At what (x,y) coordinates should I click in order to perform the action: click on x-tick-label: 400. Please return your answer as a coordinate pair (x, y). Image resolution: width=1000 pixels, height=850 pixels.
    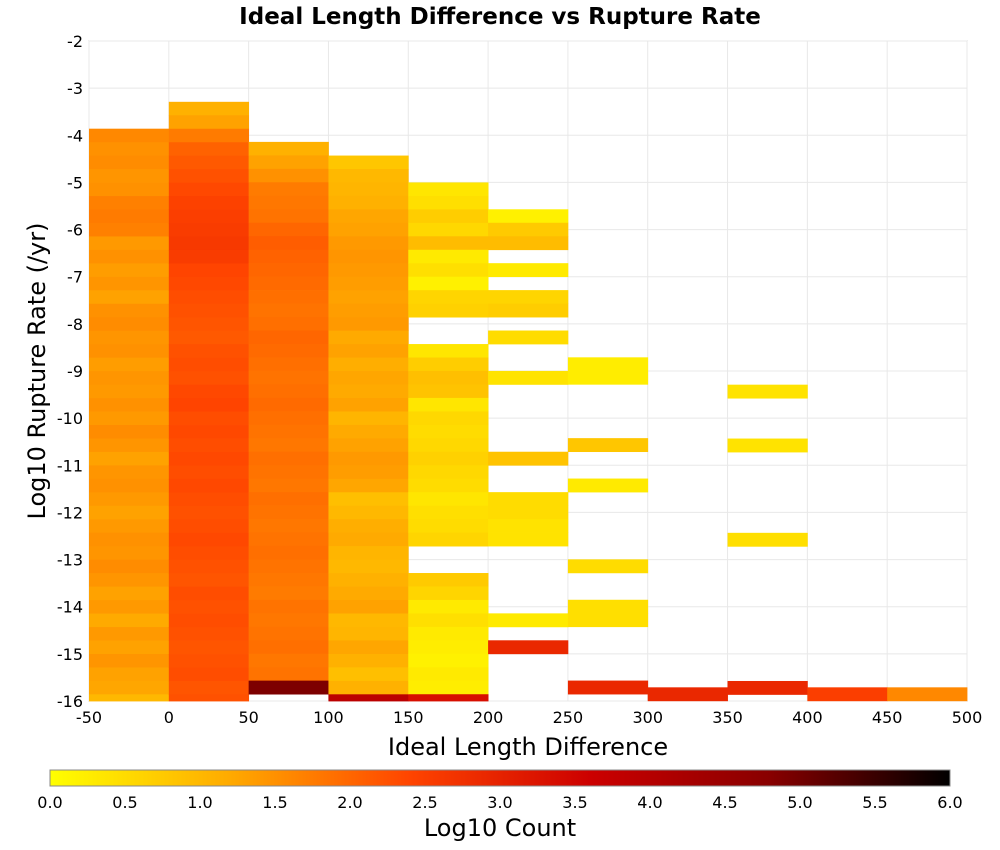
    Looking at the image, I should click on (807, 717).